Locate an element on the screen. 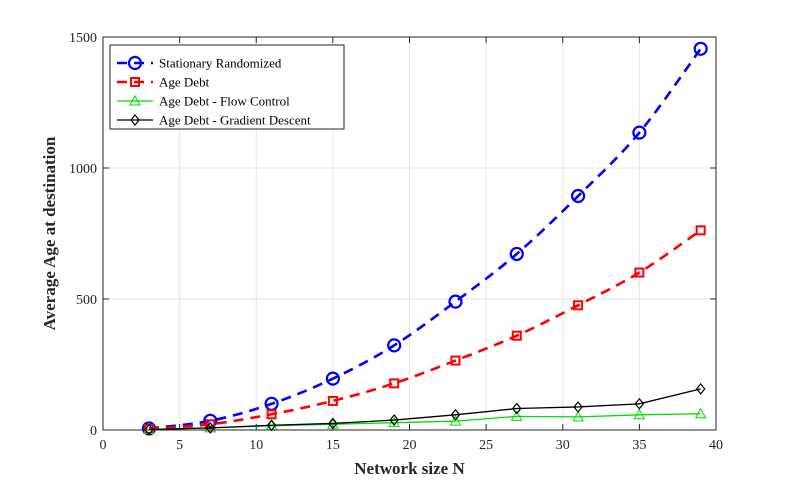 The width and height of the screenshot is (789, 484). legend-box is located at coordinates (227, 87).